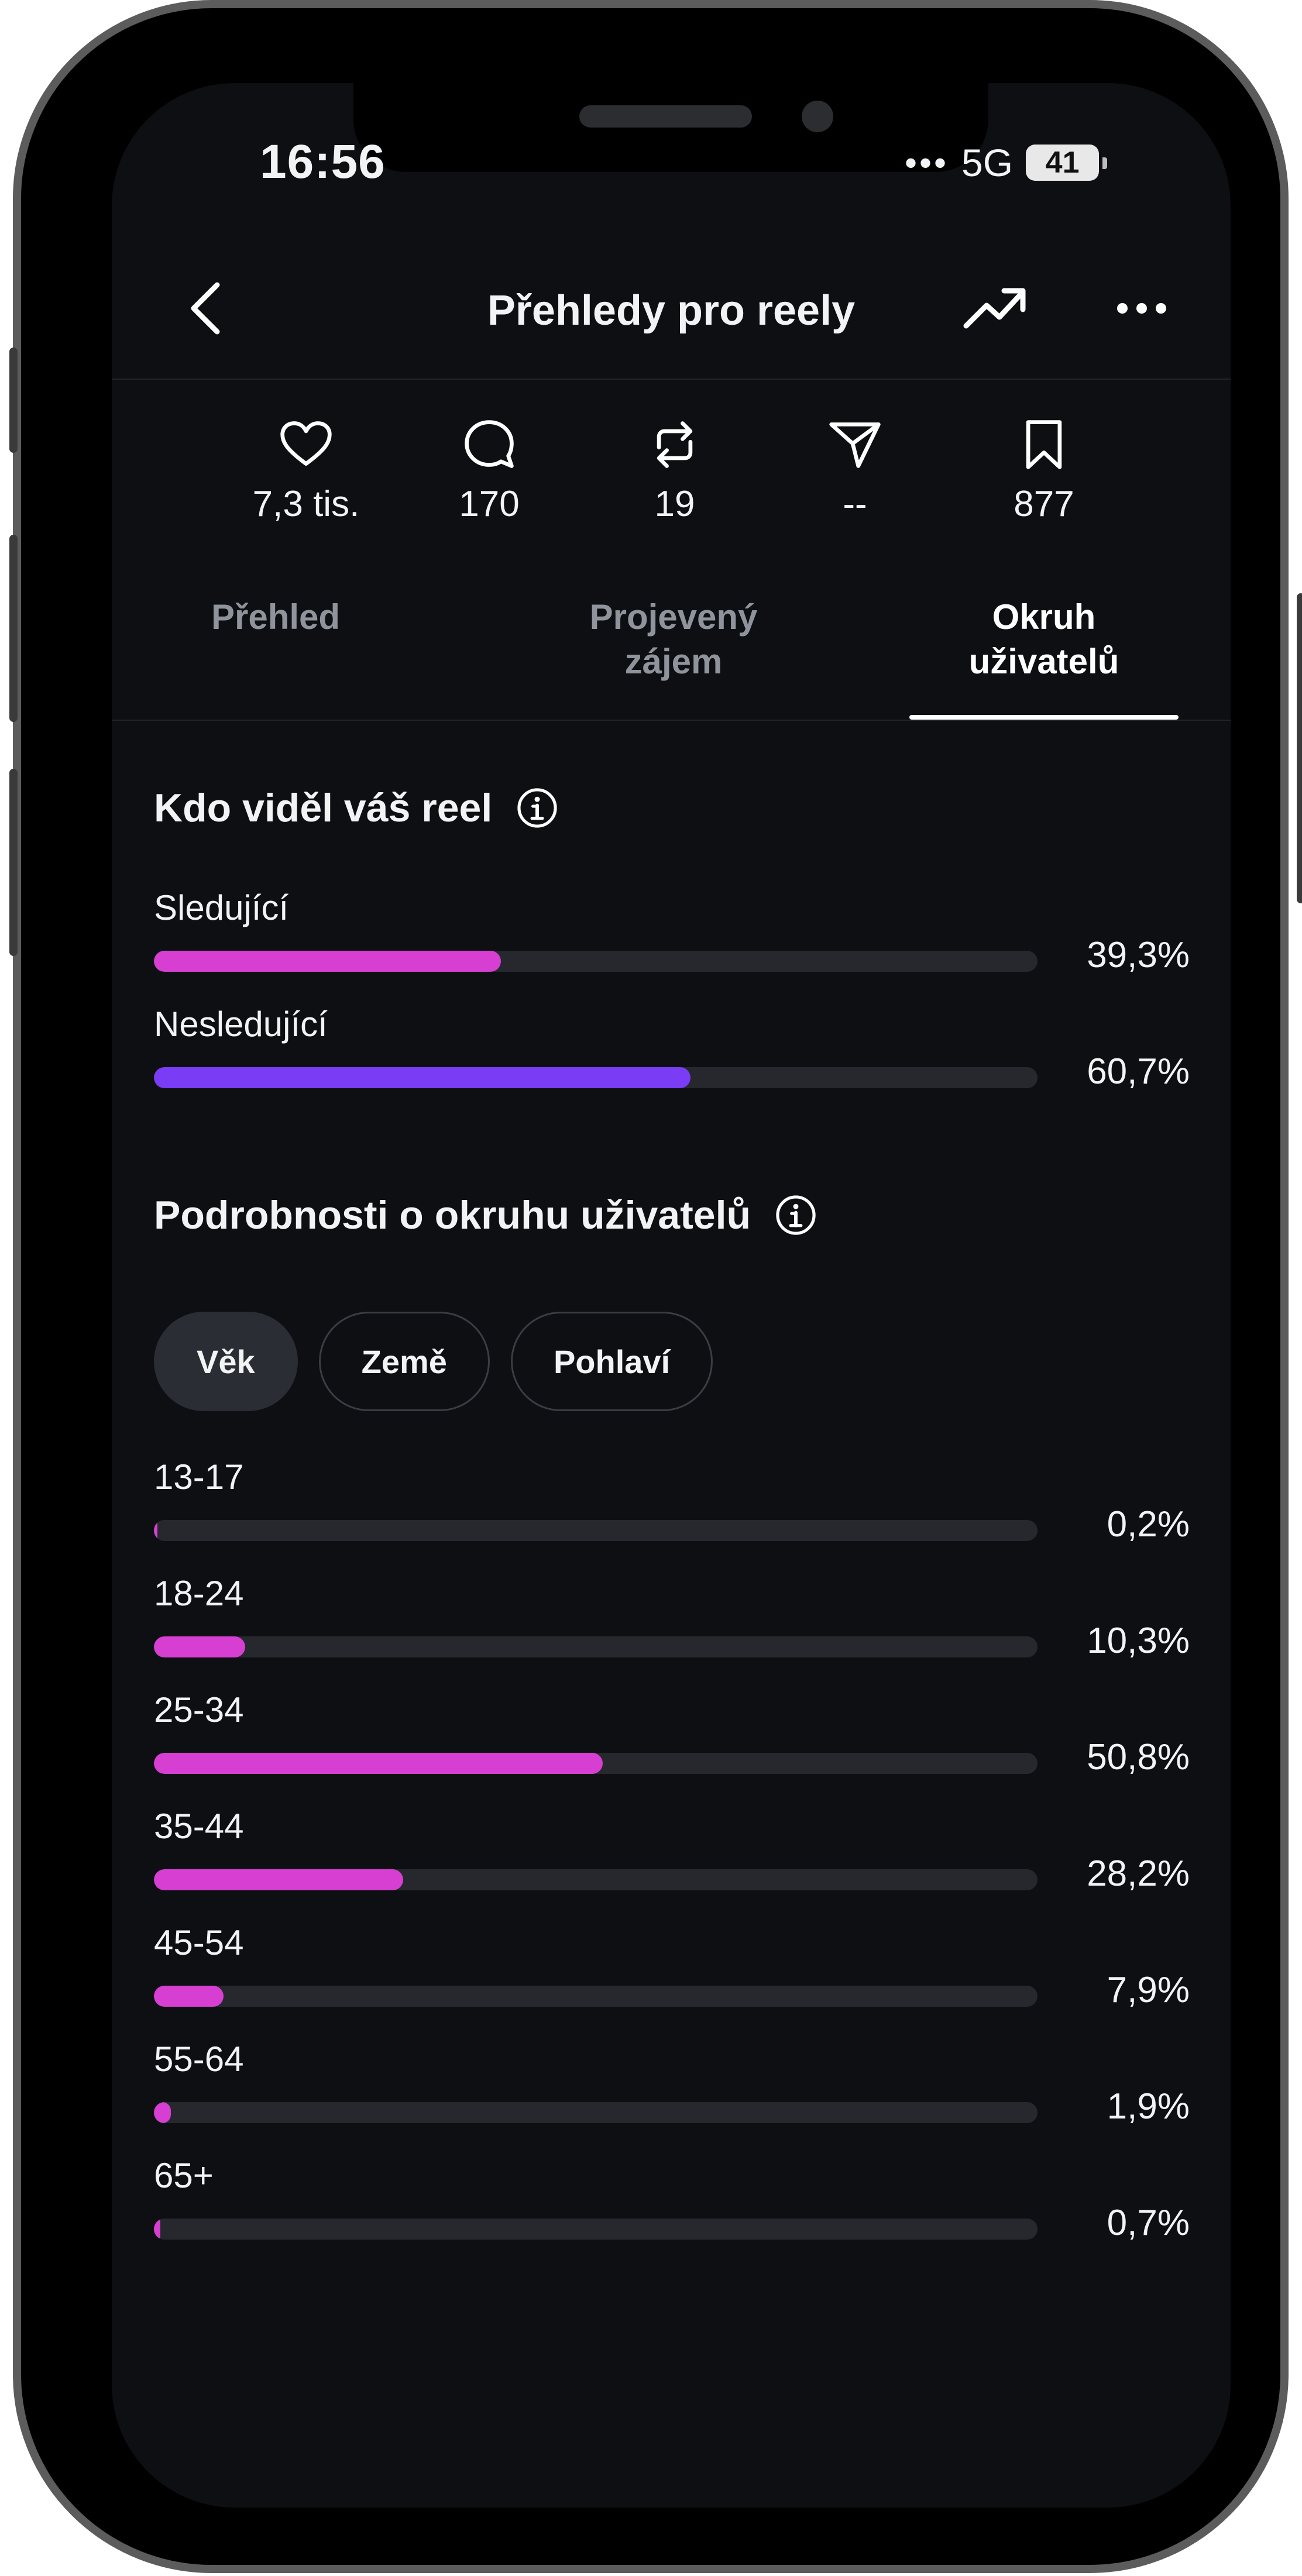  Describe the element at coordinates (611, 1361) in the screenshot. I see `filter-chip-gender: Pohlaví` at that location.